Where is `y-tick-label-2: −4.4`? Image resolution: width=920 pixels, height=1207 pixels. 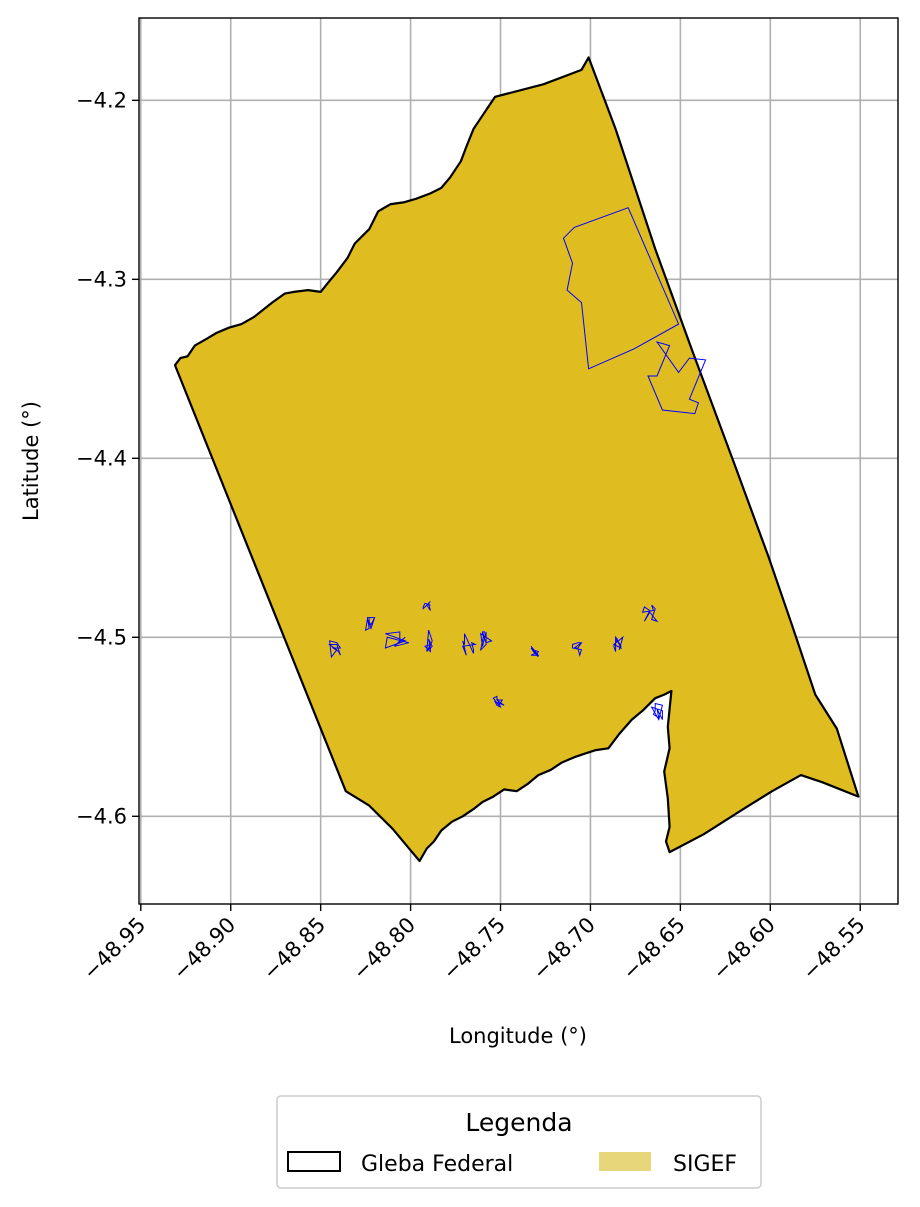
y-tick-label-2: −4.4 is located at coordinates (101, 458).